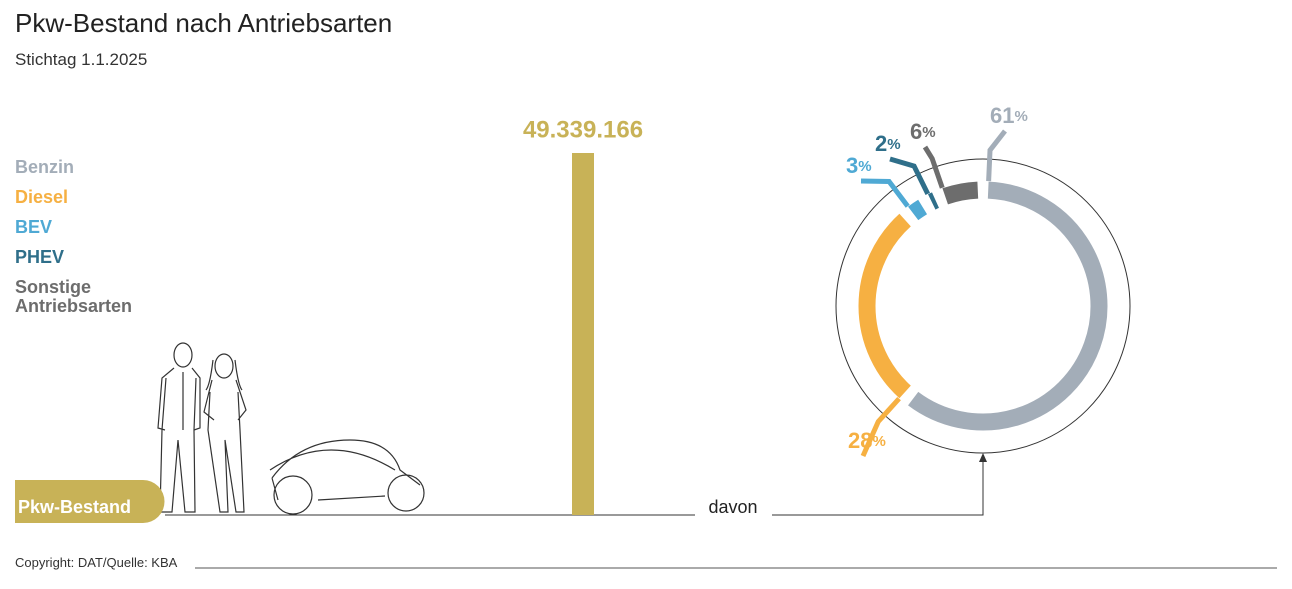  I want to click on connector, so click(878, 488).